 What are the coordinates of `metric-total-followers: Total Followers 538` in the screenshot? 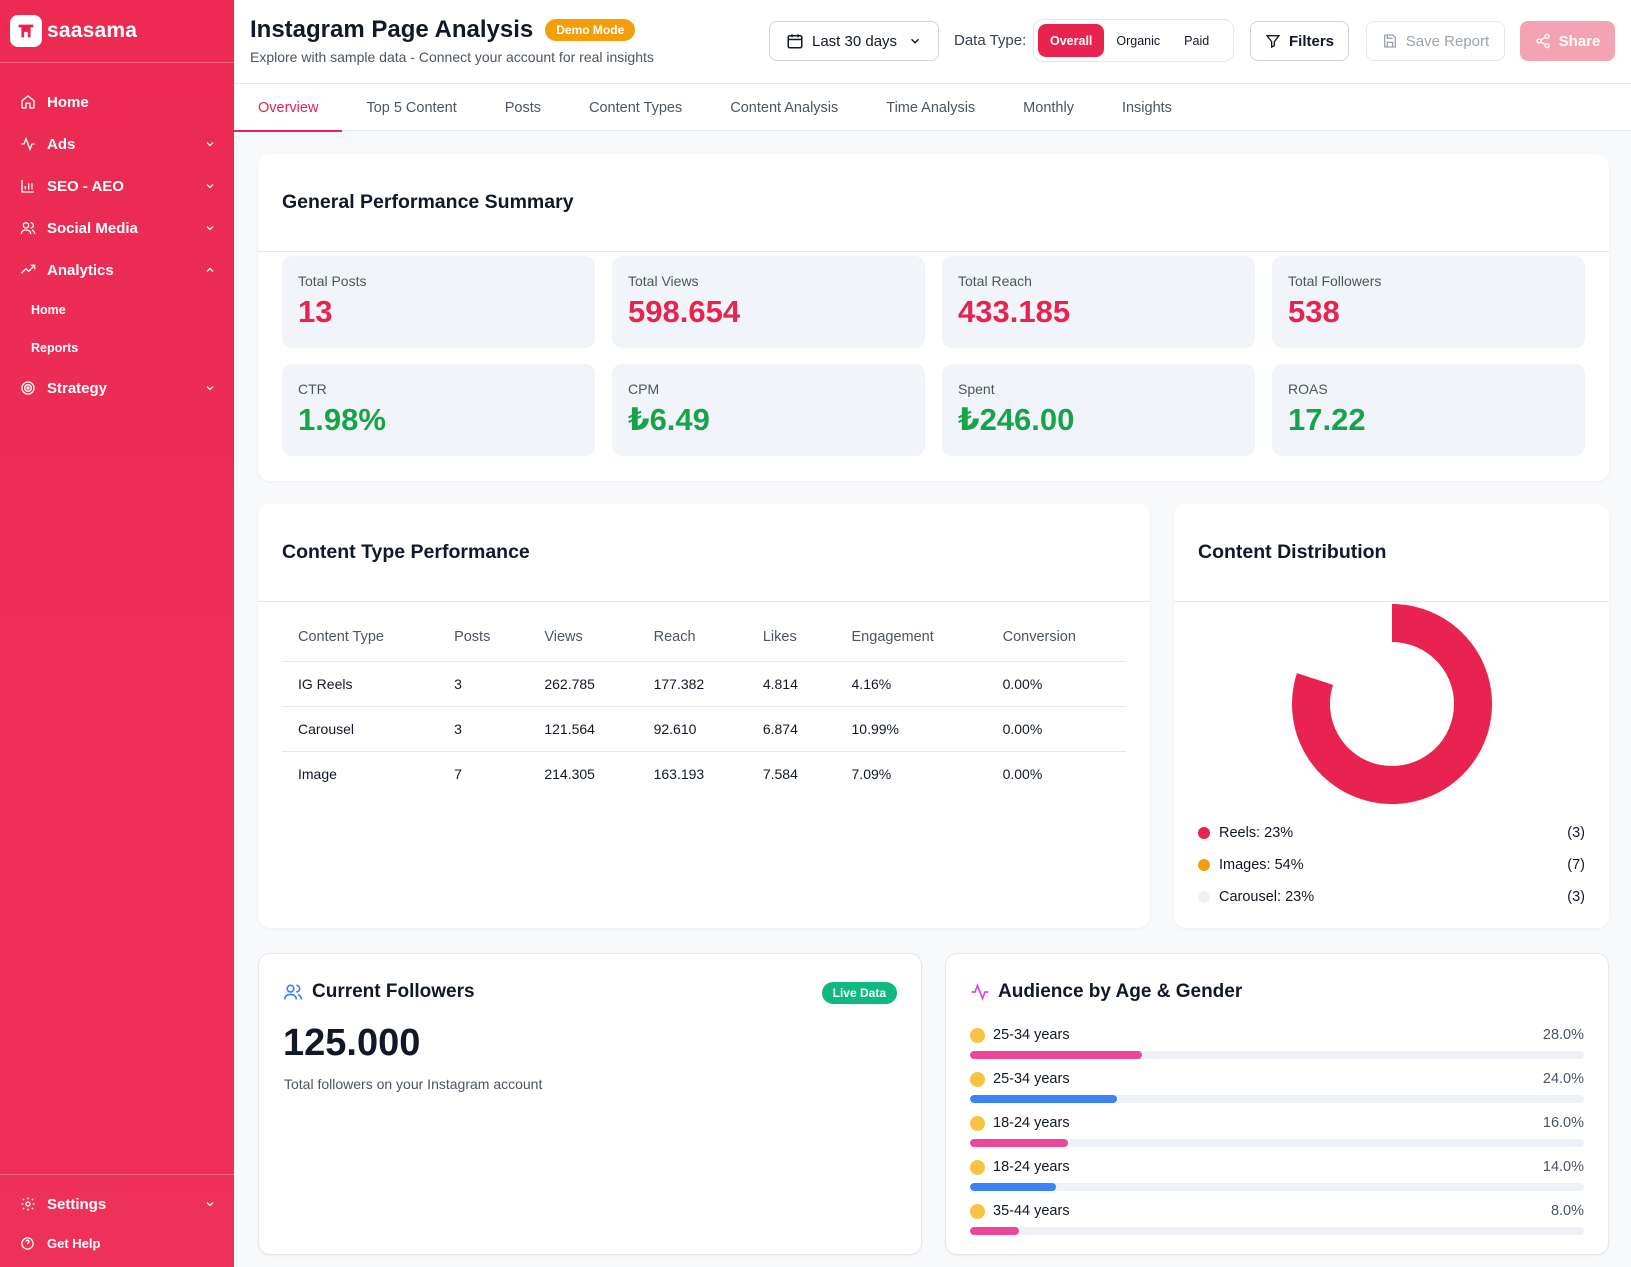 It's located at (1428, 302).